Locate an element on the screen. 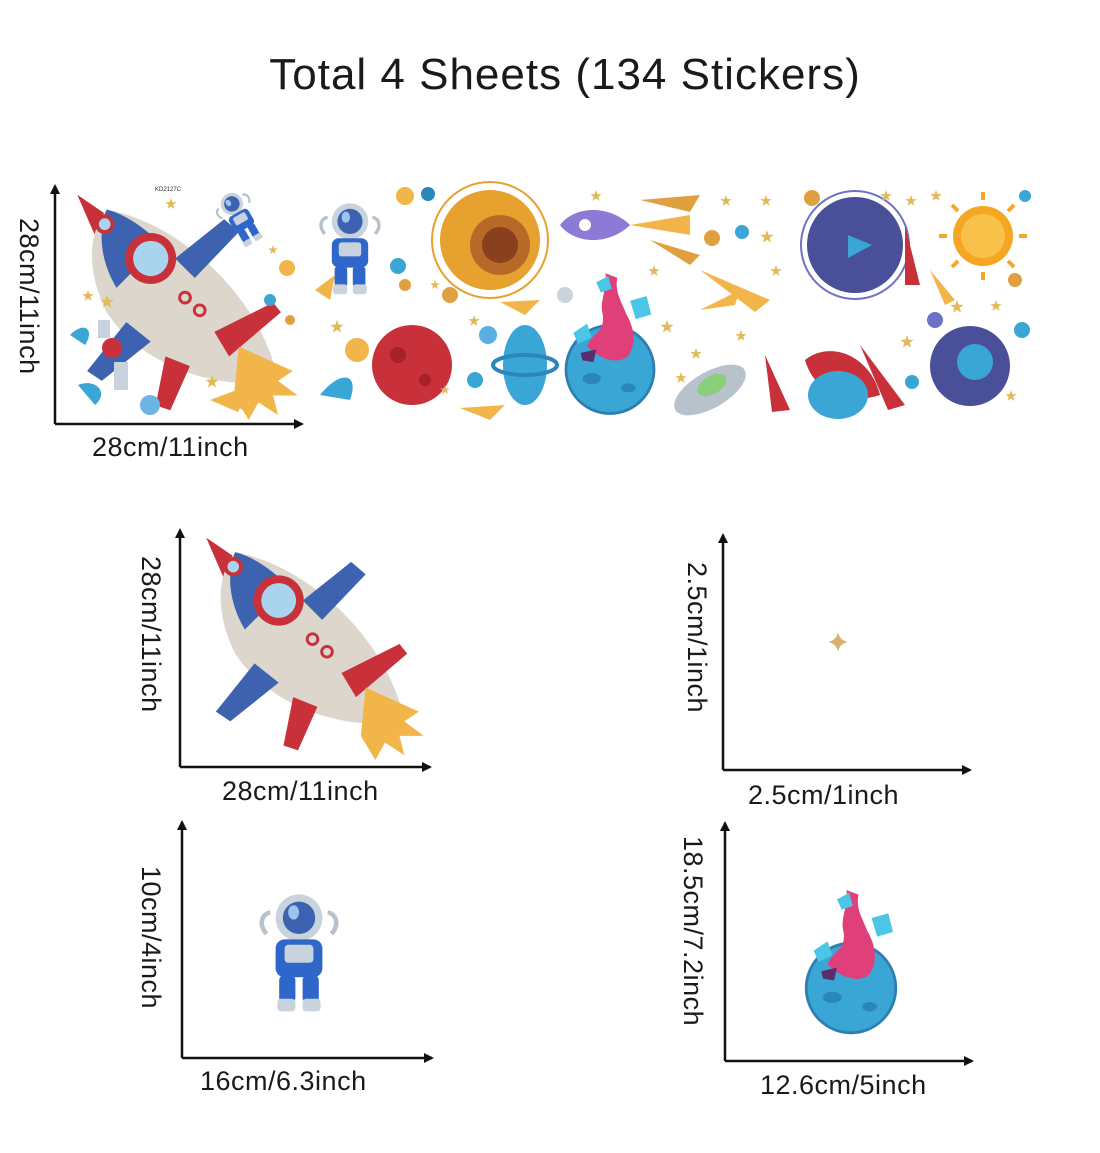 This screenshot has width=1100, height=1153. astronaut-width-label: 16cm/6.3inch is located at coordinates (283, 1081).